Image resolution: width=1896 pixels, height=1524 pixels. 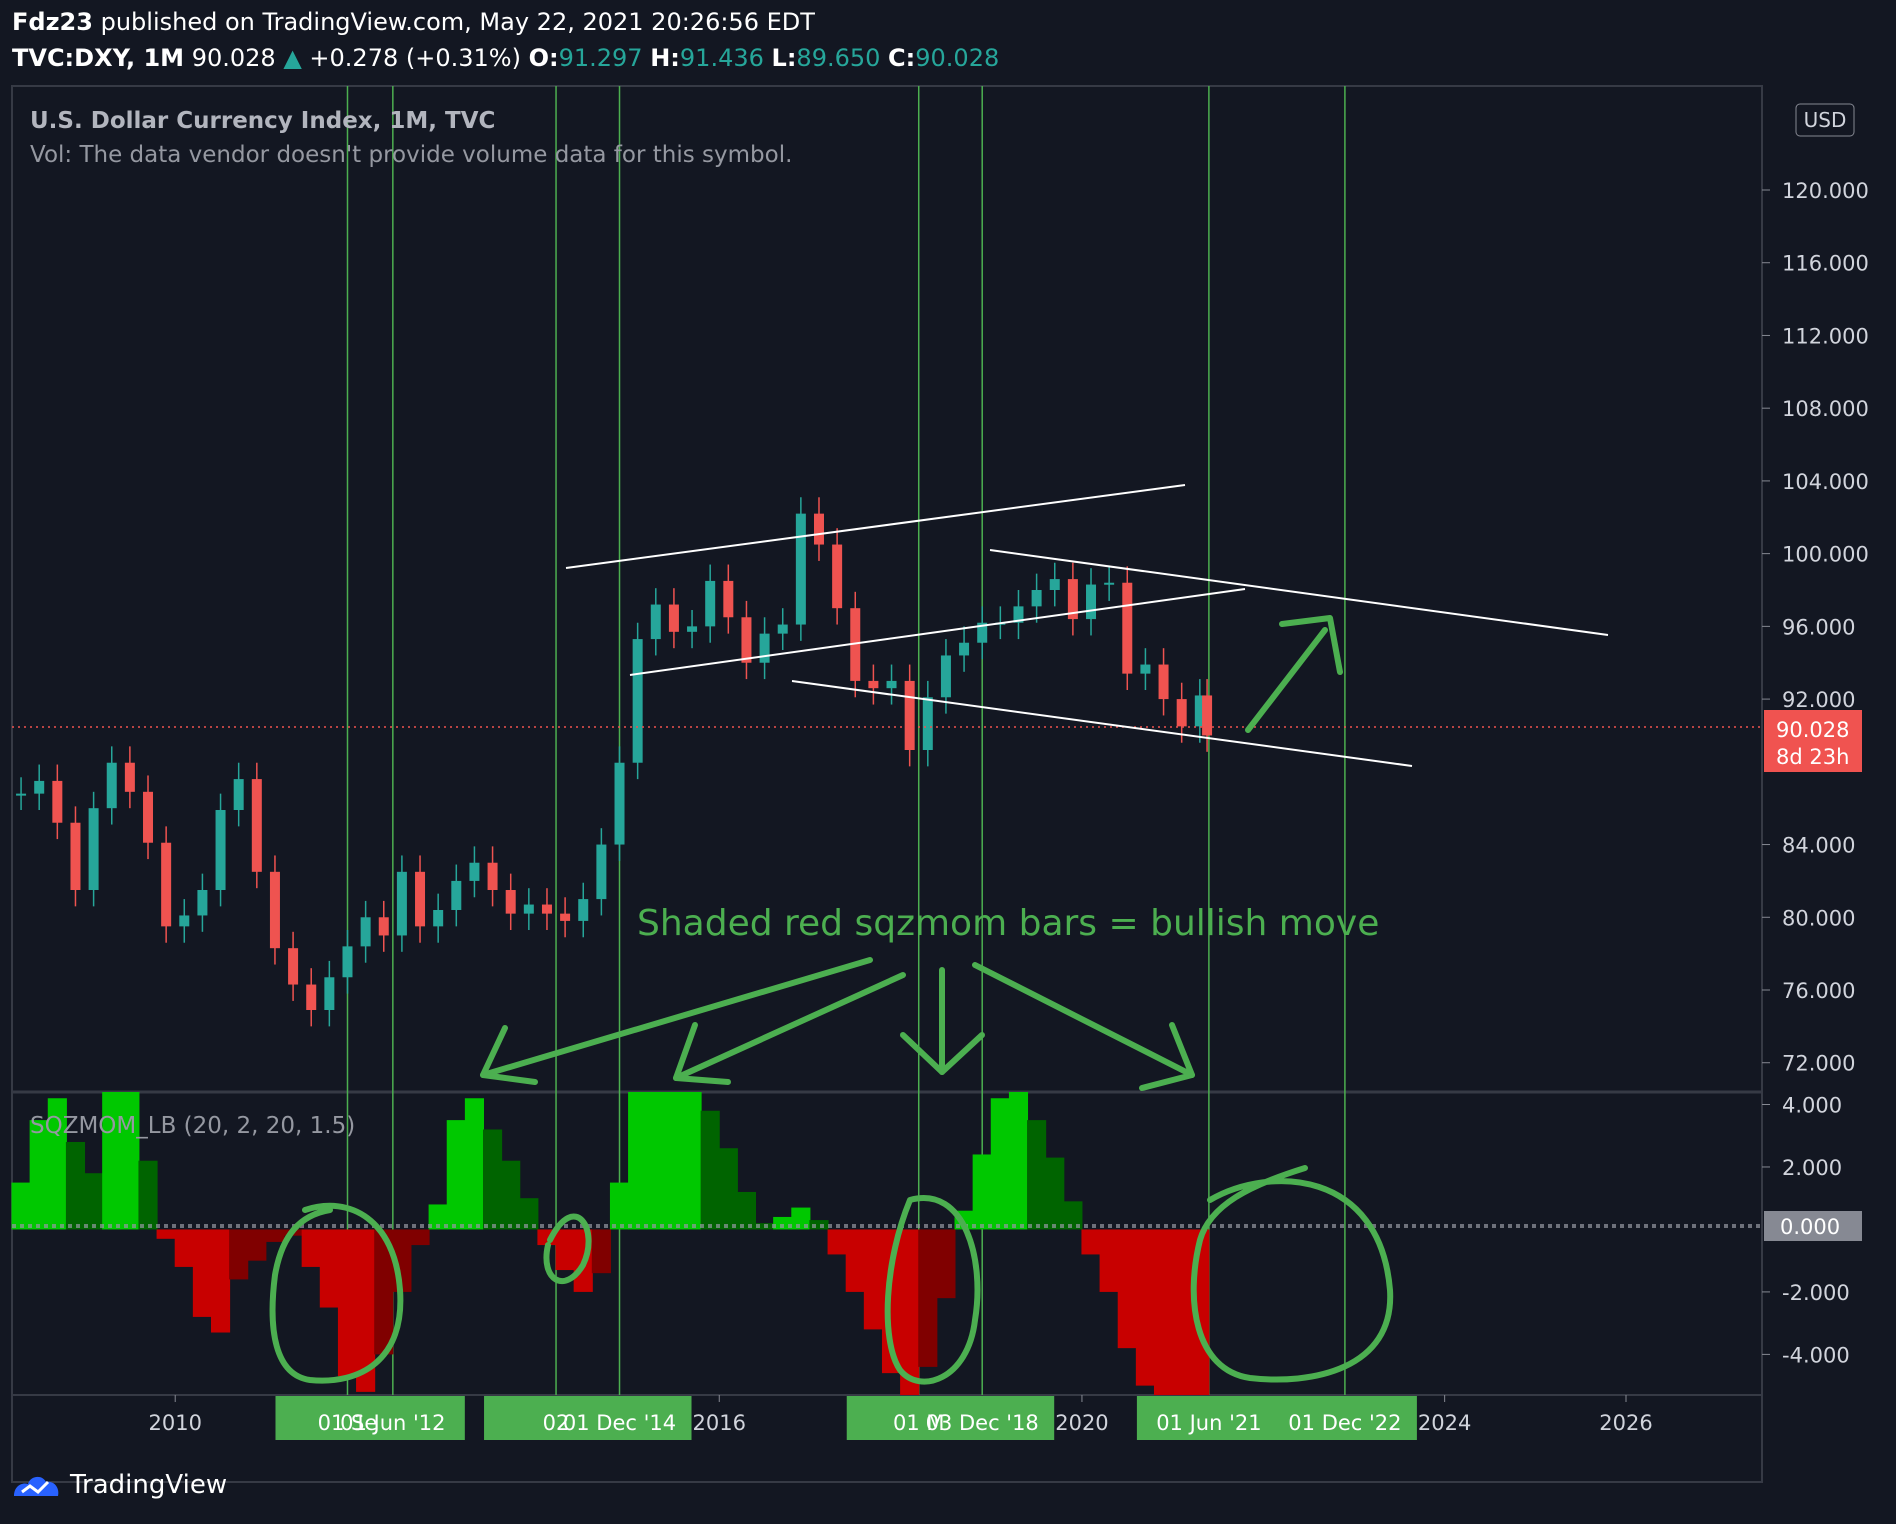 I want to click on symbol-label: TVC:DXY, 1M, so click(x=98, y=58).